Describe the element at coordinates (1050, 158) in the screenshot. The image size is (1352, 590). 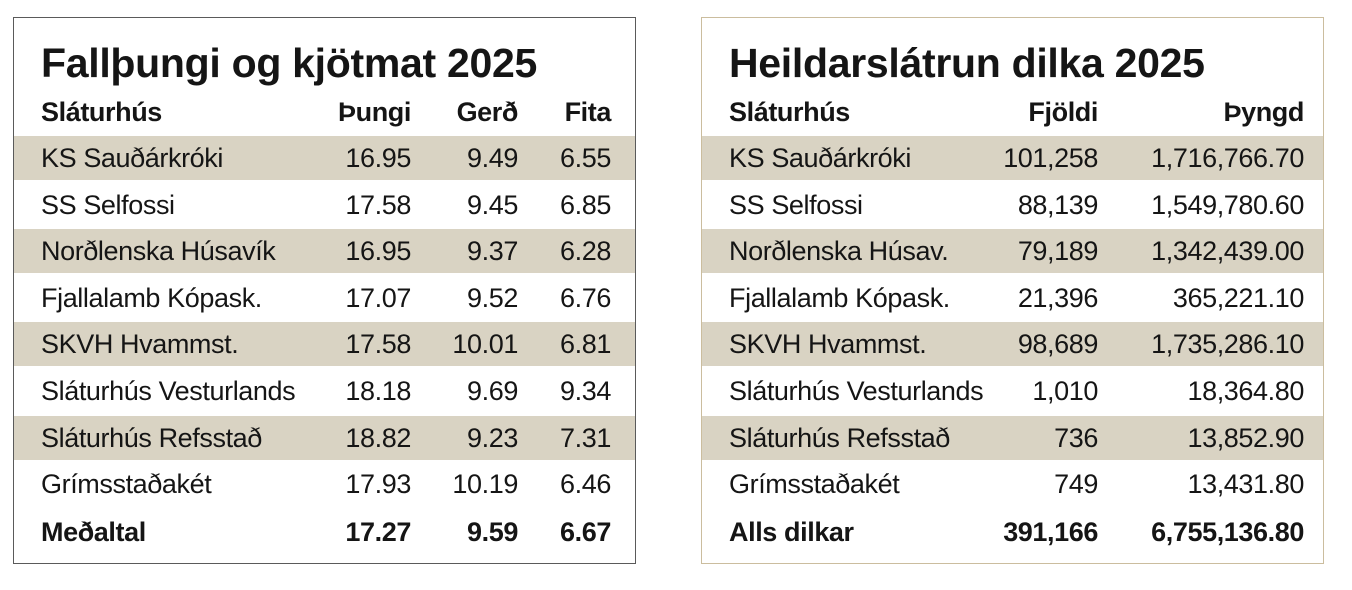
I see `total-slaughter-value-cell: 101,258` at that location.